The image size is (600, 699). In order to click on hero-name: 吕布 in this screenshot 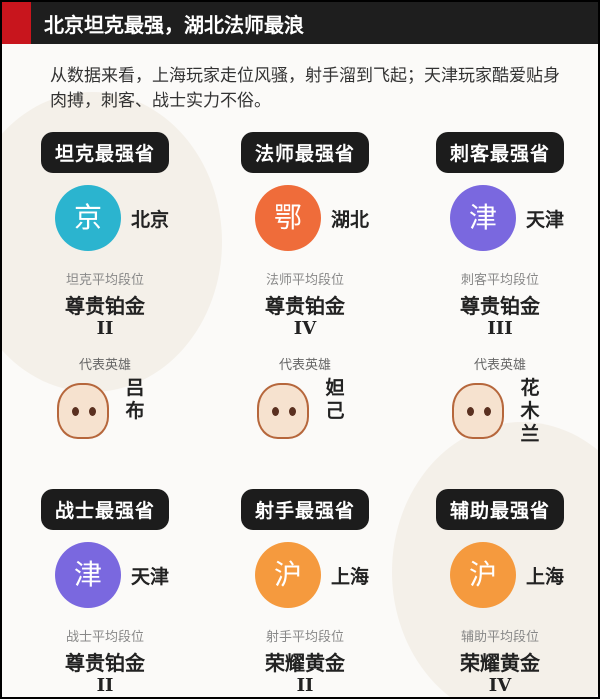, I will do `click(135, 399)`.